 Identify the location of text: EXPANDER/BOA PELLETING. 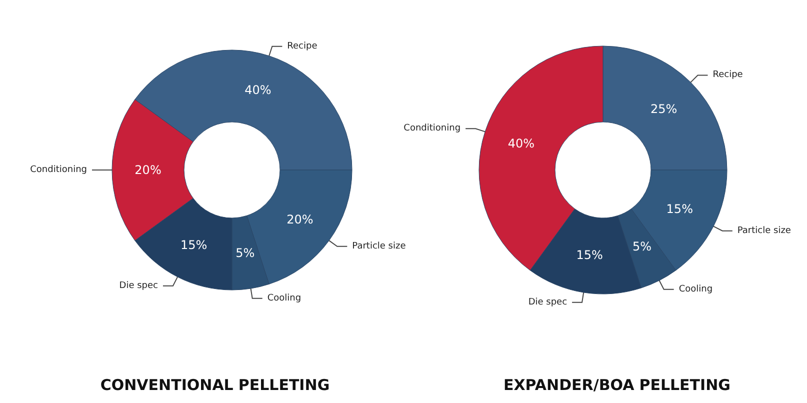
(617, 385).